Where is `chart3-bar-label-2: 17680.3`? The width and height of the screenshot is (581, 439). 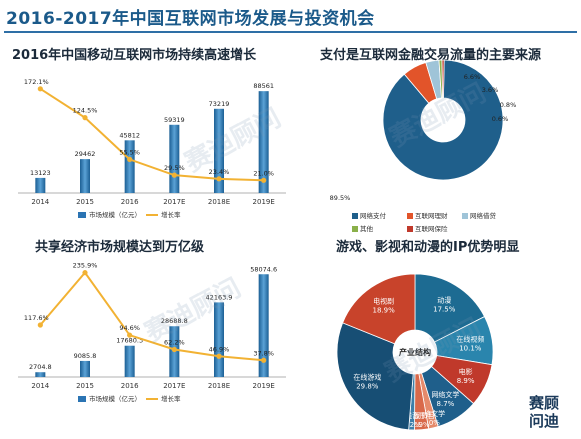
chart3-bar-label-2: 17680.3 is located at coordinates (129, 341).